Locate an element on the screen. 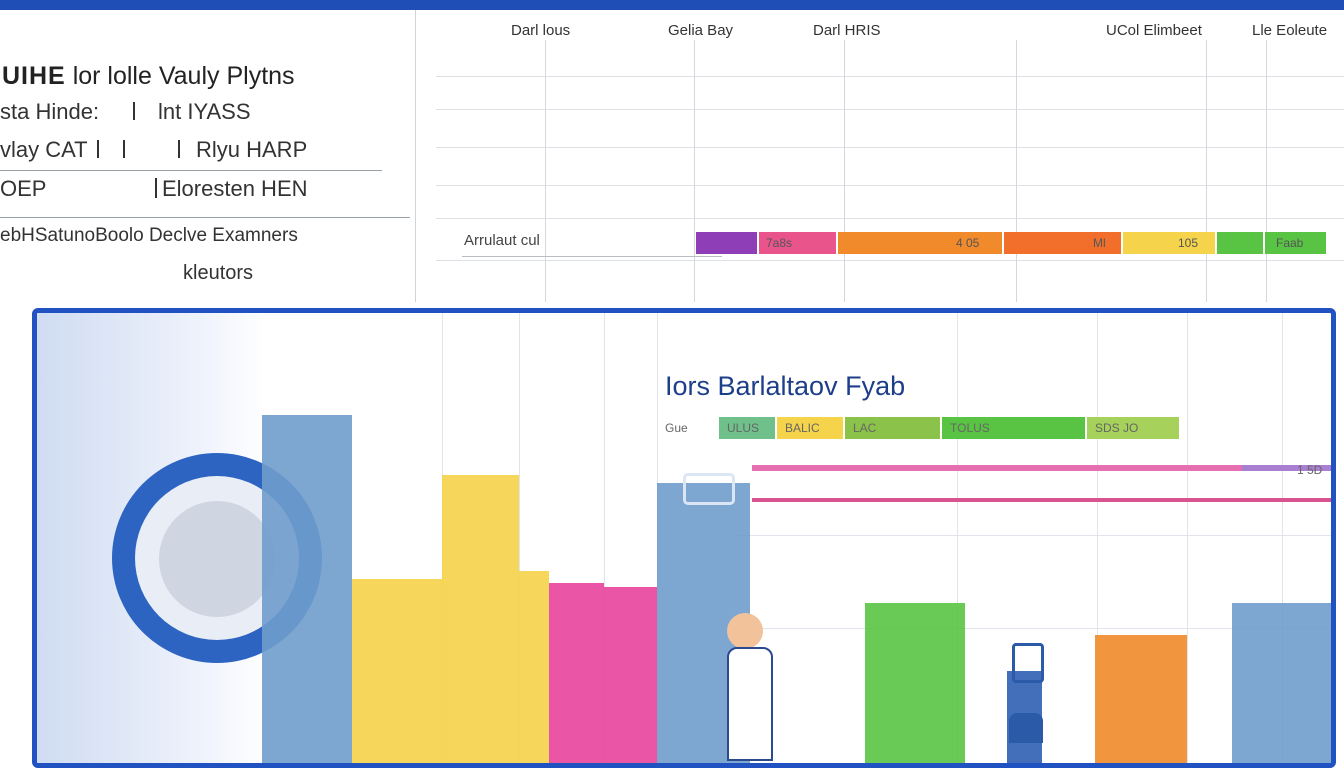 This screenshot has height=768, width=1344. tag-icon is located at coordinates (709, 489).